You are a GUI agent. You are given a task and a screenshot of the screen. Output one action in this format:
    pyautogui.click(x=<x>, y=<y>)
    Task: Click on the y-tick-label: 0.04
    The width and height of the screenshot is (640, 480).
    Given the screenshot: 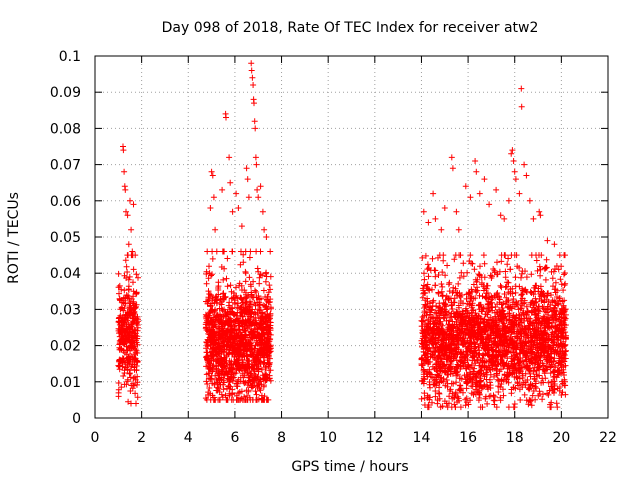 What is the action you would take?
    pyautogui.click(x=65, y=274)
    